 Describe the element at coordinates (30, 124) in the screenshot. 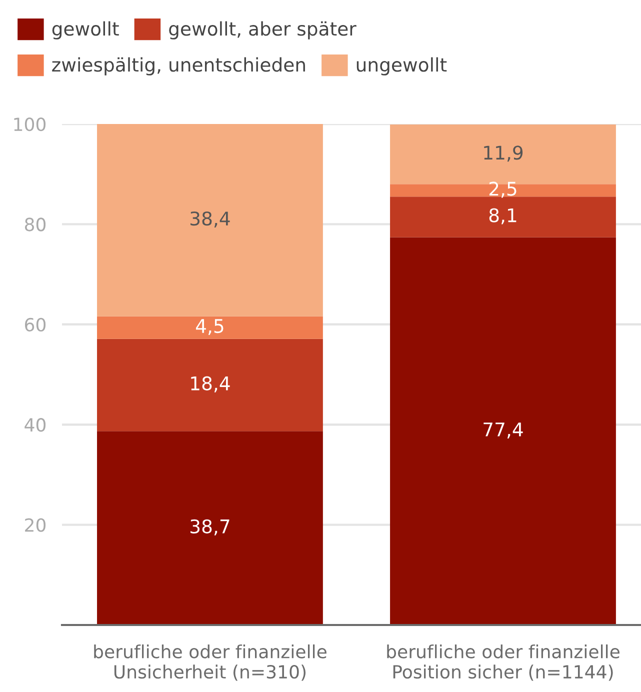

I see `y-tick-label: 100` at that location.